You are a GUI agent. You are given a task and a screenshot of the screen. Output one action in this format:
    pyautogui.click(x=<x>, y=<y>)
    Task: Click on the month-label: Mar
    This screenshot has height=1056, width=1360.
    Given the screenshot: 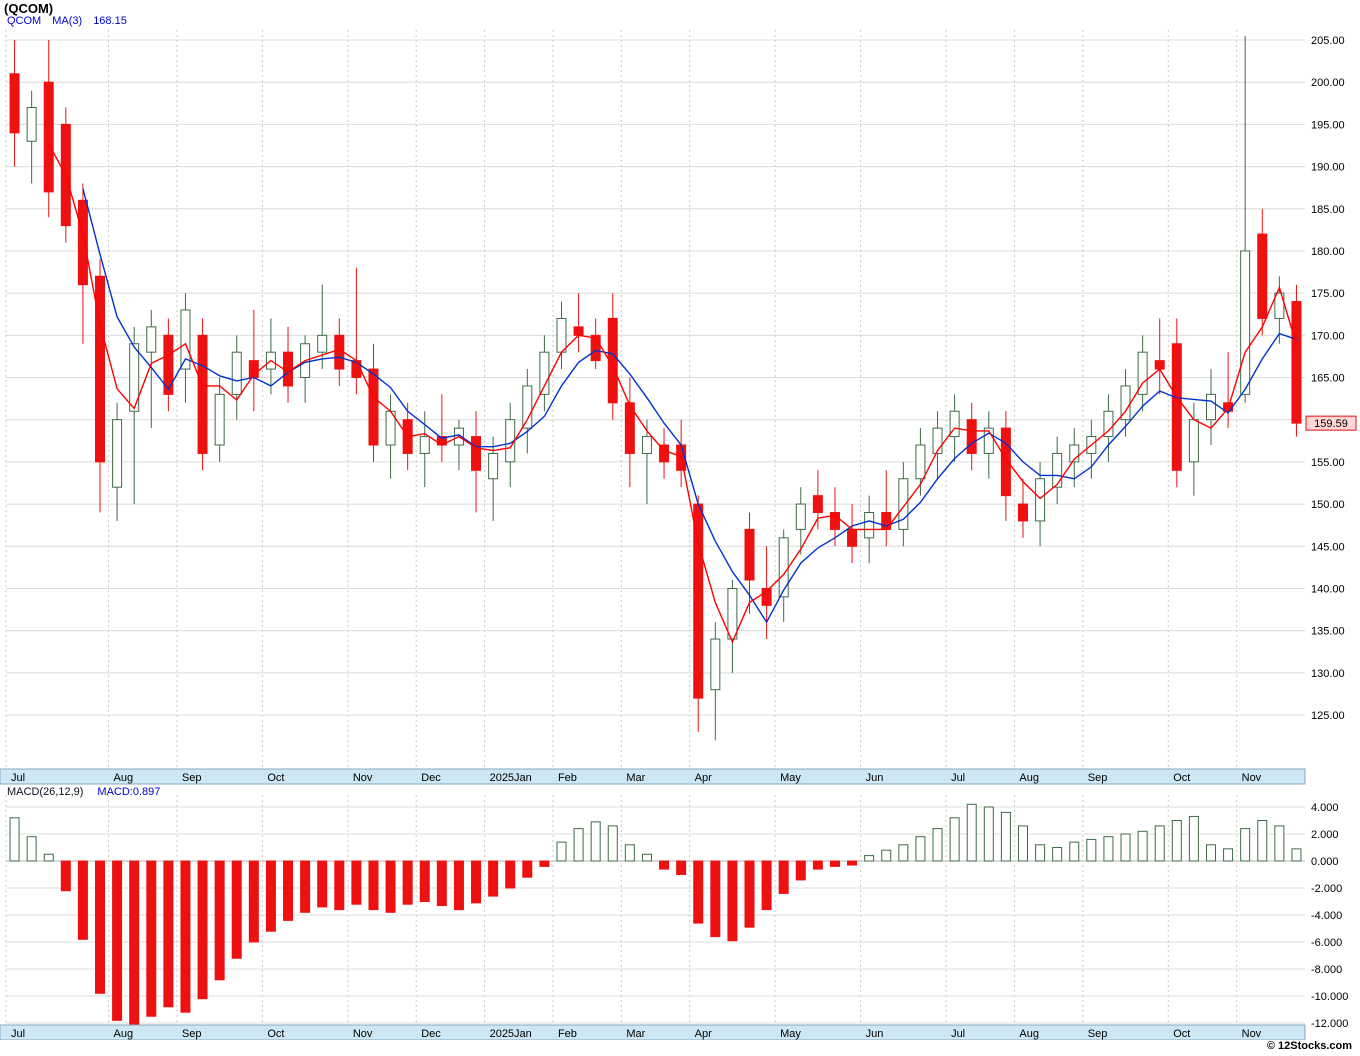 What is the action you would take?
    pyautogui.click(x=635, y=1034)
    